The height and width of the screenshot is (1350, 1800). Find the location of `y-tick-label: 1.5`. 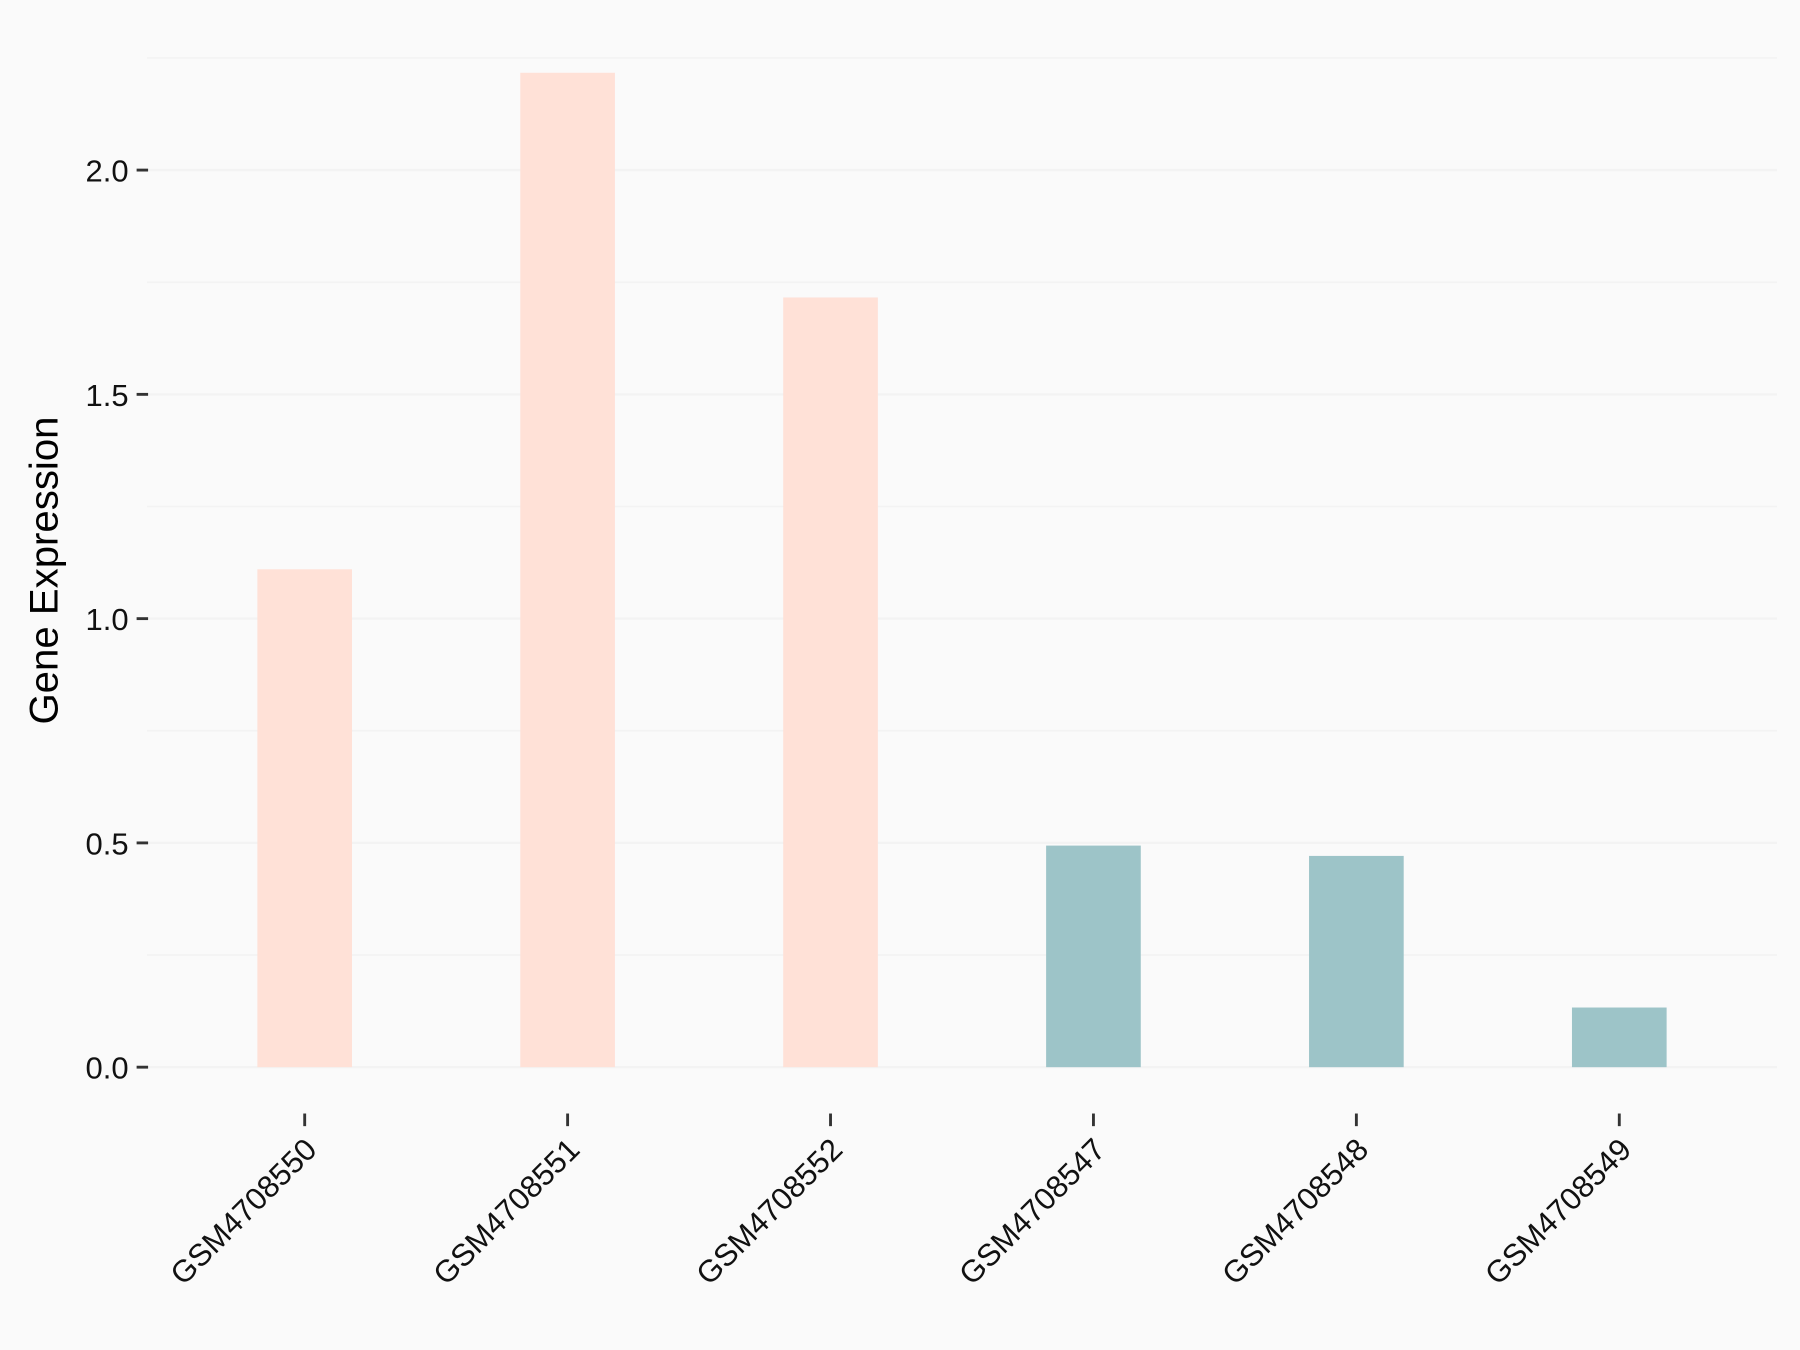

y-tick-label: 1.5 is located at coordinates (106, 395).